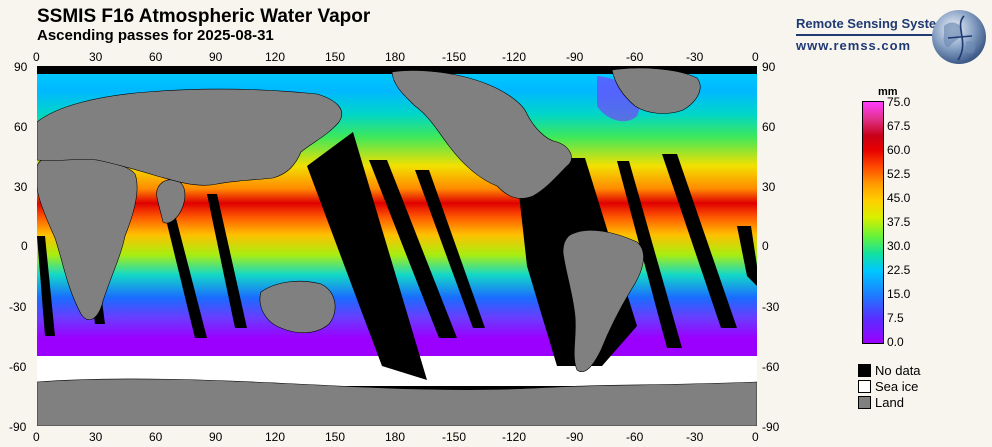  What do you see at coordinates (899, 150) in the screenshot?
I see `colorbar-label: 60.0` at bounding box center [899, 150].